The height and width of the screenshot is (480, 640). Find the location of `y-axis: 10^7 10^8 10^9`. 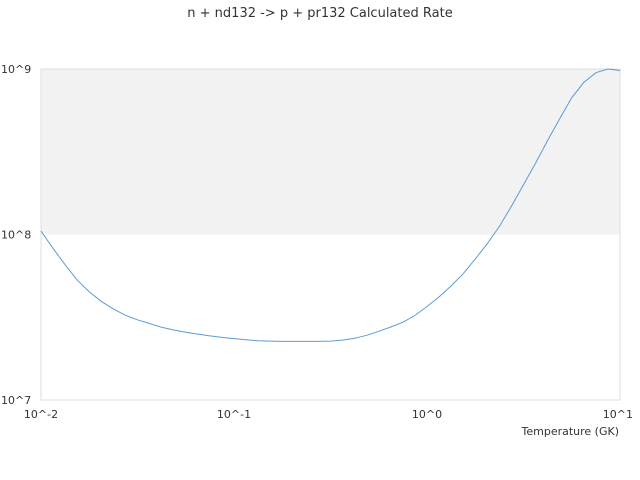

y-axis: 10^7 10^8 10^9 is located at coordinates (16, 235).